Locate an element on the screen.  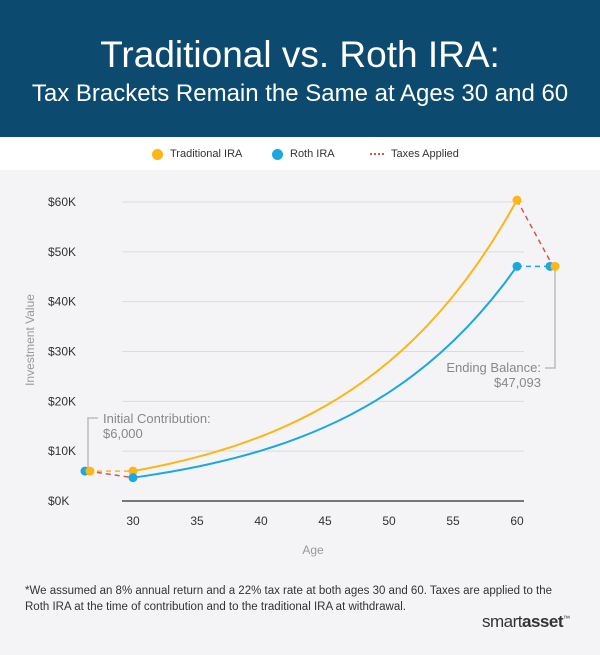
y-tick-label: $40K is located at coordinates (62, 302).